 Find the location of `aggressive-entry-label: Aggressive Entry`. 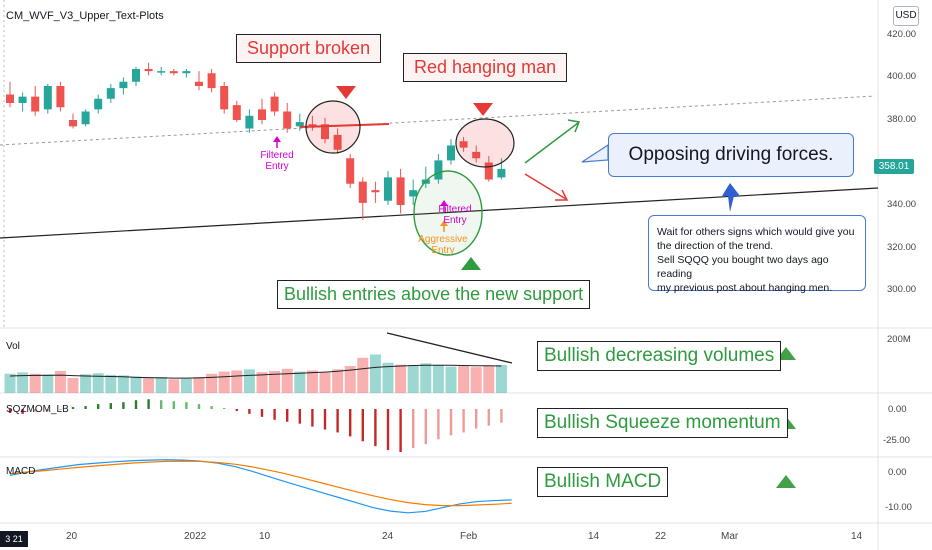

aggressive-entry-label: Aggressive Entry is located at coordinates (443, 245).